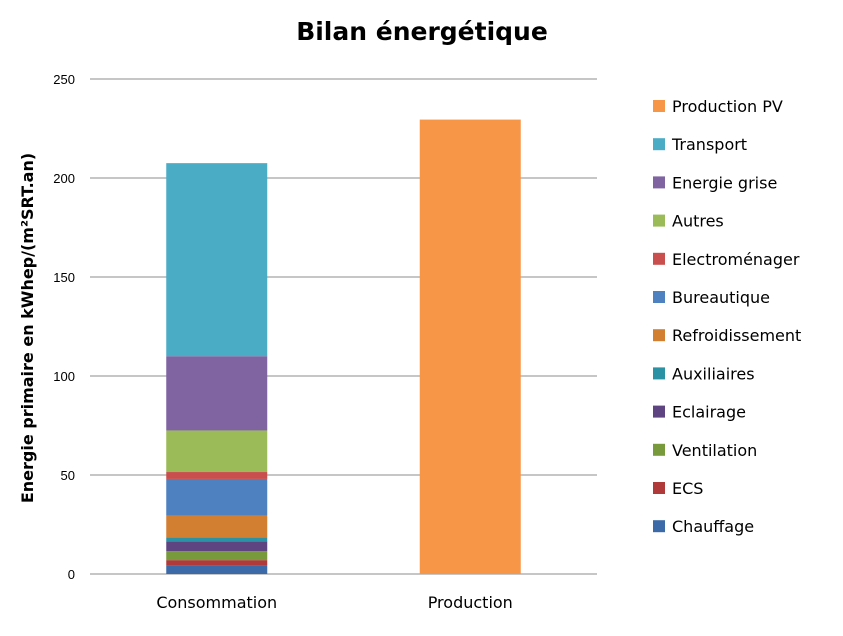  I want to click on legend-item: Chauffage, so click(703, 526).